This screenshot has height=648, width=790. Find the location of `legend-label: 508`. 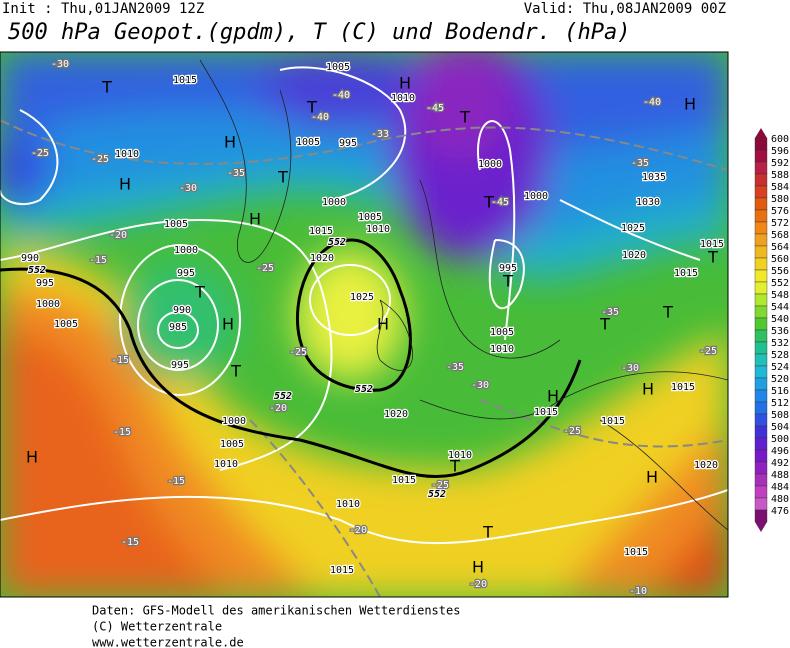

legend-label: 508 is located at coordinates (780, 415).